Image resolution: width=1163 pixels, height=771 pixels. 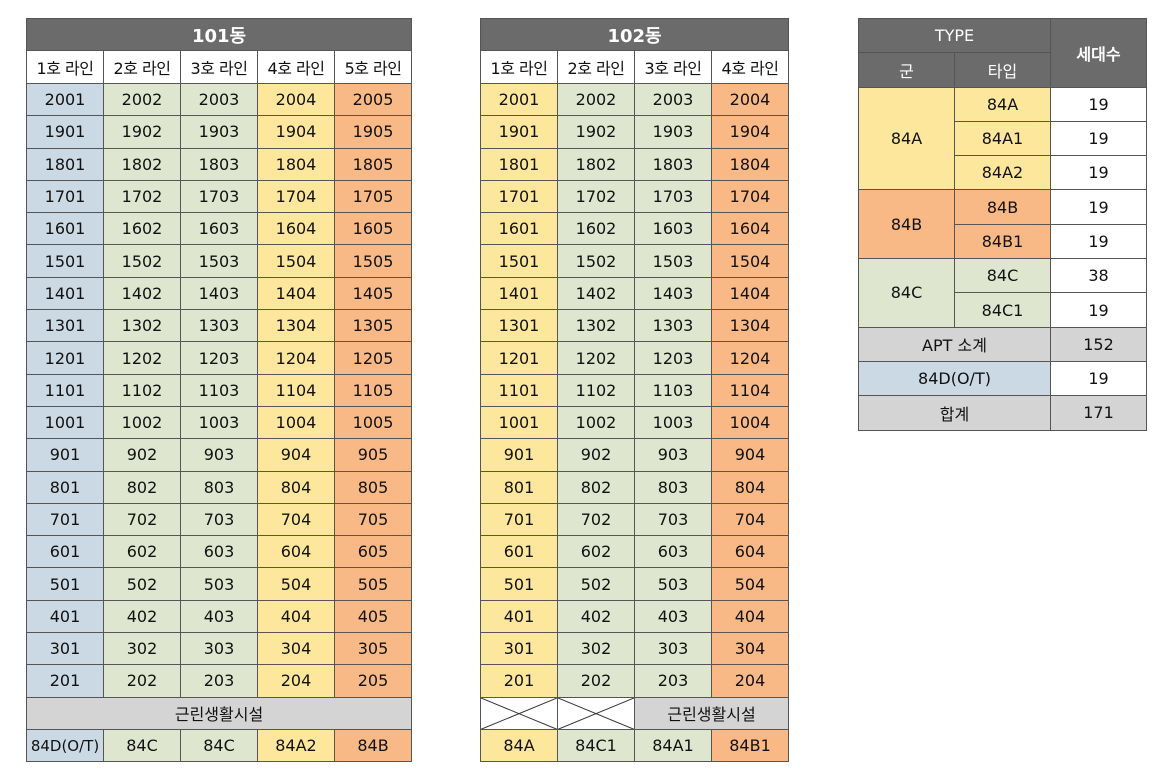 What do you see at coordinates (219, 616) in the screenshot?
I see `table-row: 401 402 403 404 405` at bounding box center [219, 616].